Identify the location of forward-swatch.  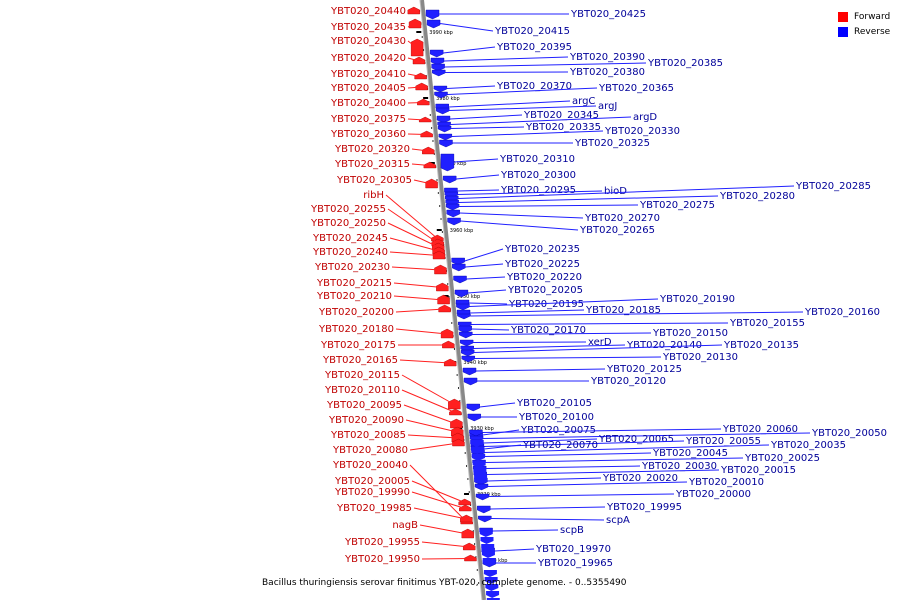
(843, 16).